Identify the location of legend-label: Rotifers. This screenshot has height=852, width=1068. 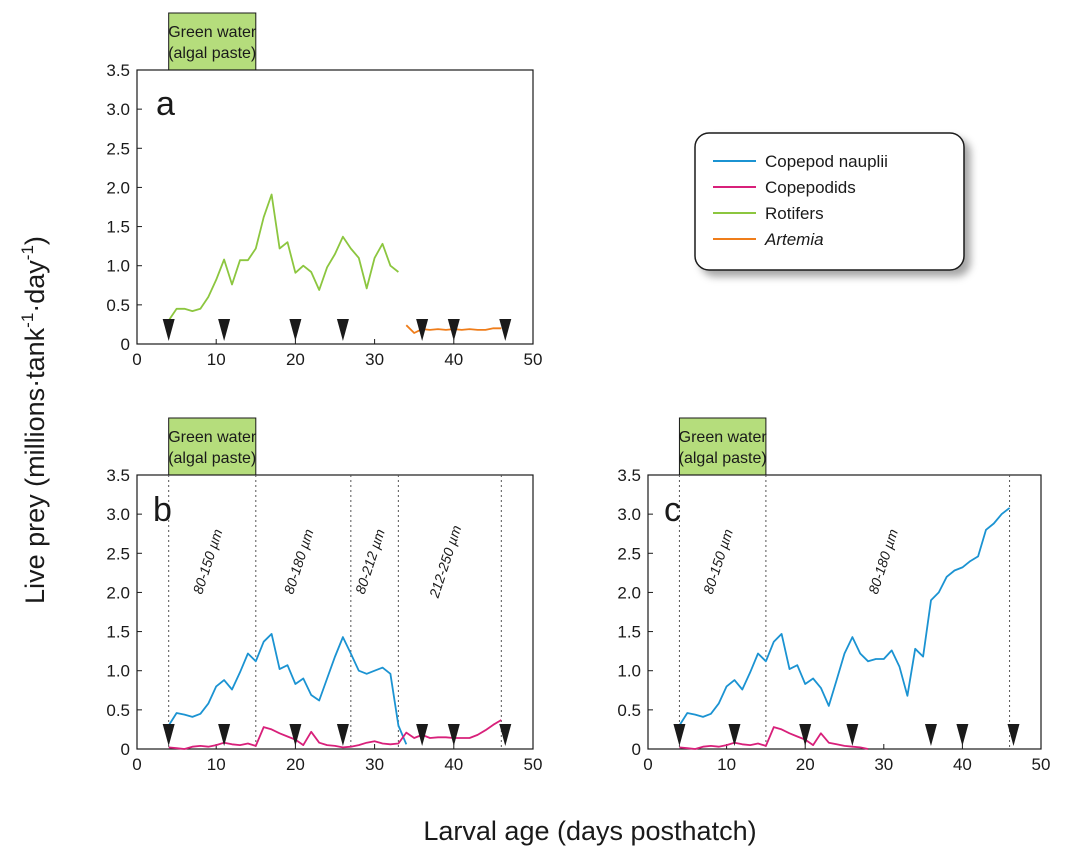
(794, 213).